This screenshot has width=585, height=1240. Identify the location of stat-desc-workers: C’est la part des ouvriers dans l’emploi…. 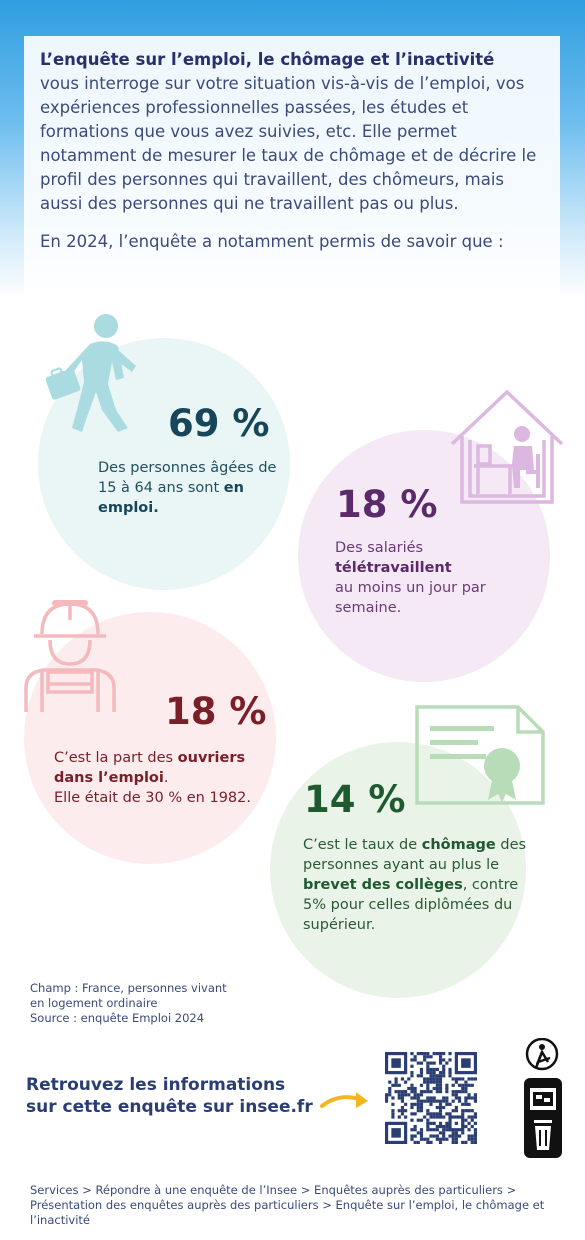
(161, 778).